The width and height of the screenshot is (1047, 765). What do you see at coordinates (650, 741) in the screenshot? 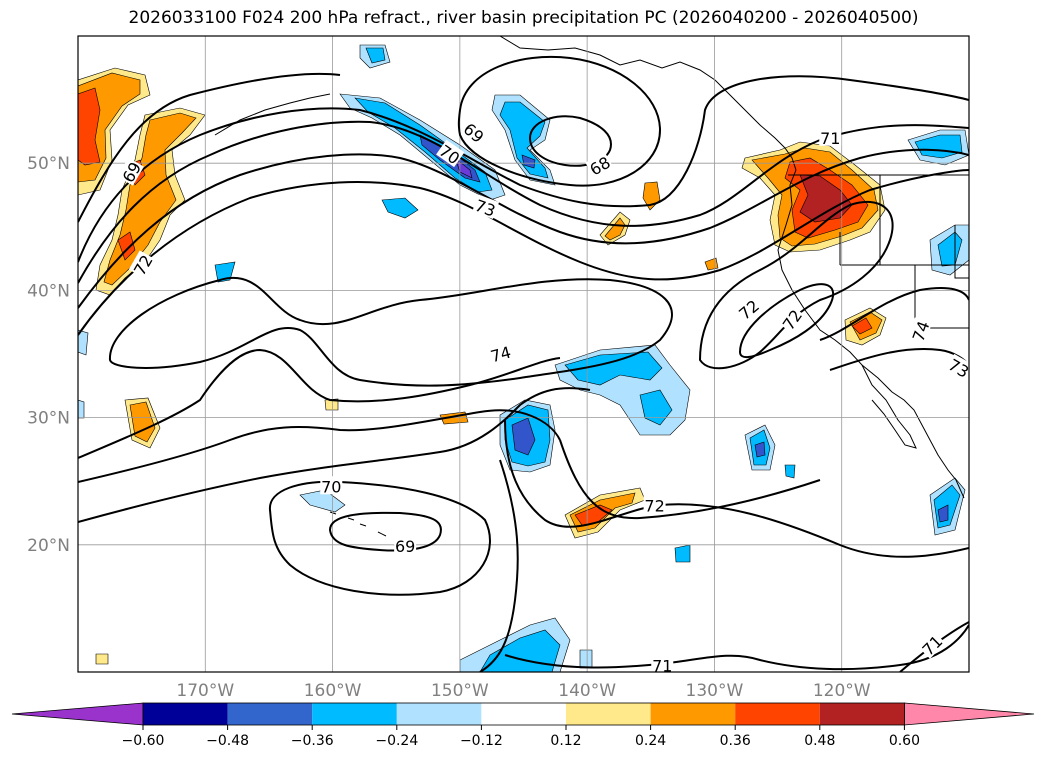
I see `colorbar-label: 0.24` at bounding box center [650, 741].